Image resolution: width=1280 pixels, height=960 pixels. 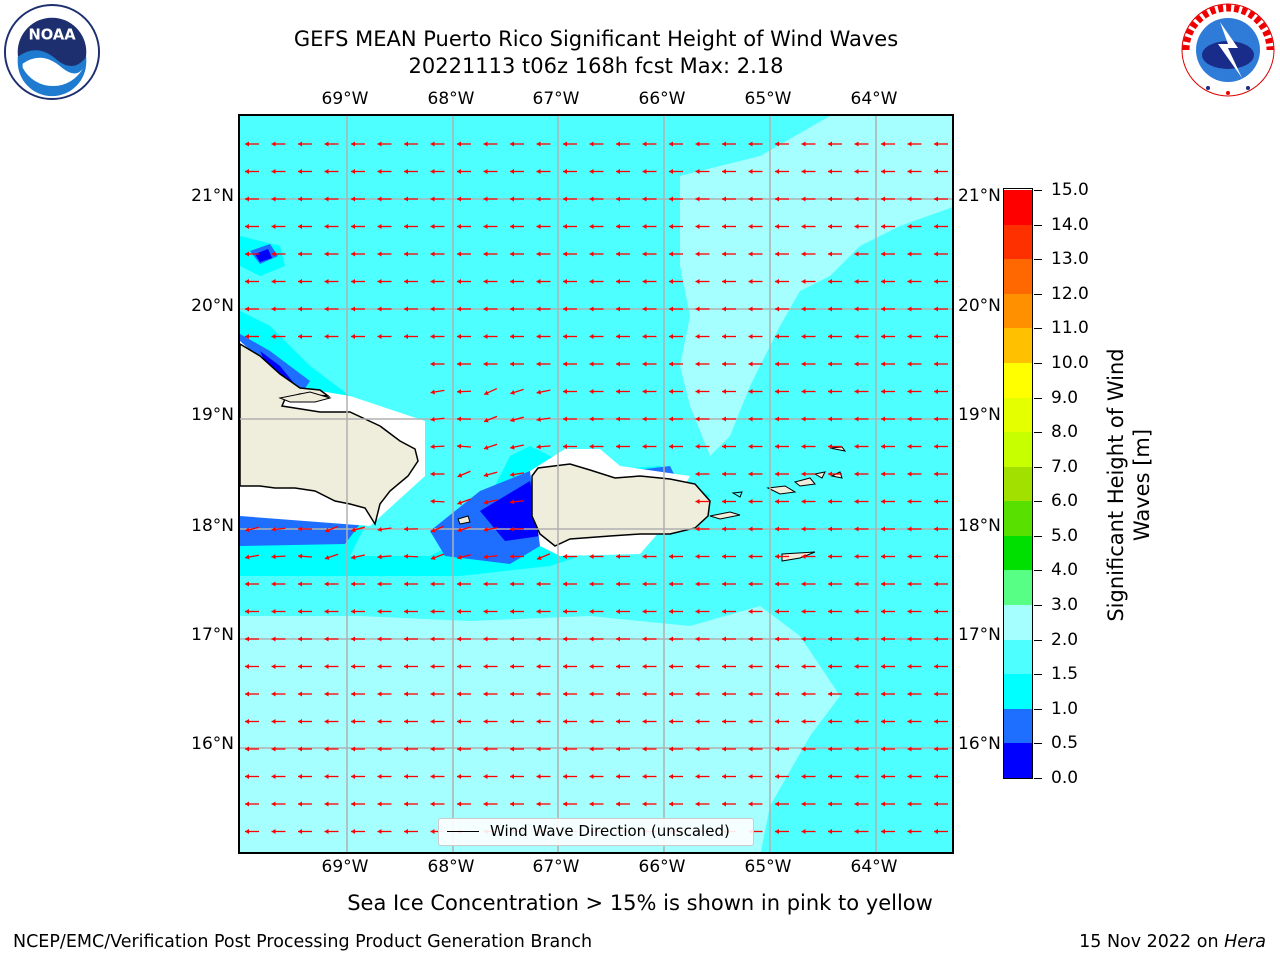 I want to click on lon-label-bottom: 66°W, so click(x=662, y=867).